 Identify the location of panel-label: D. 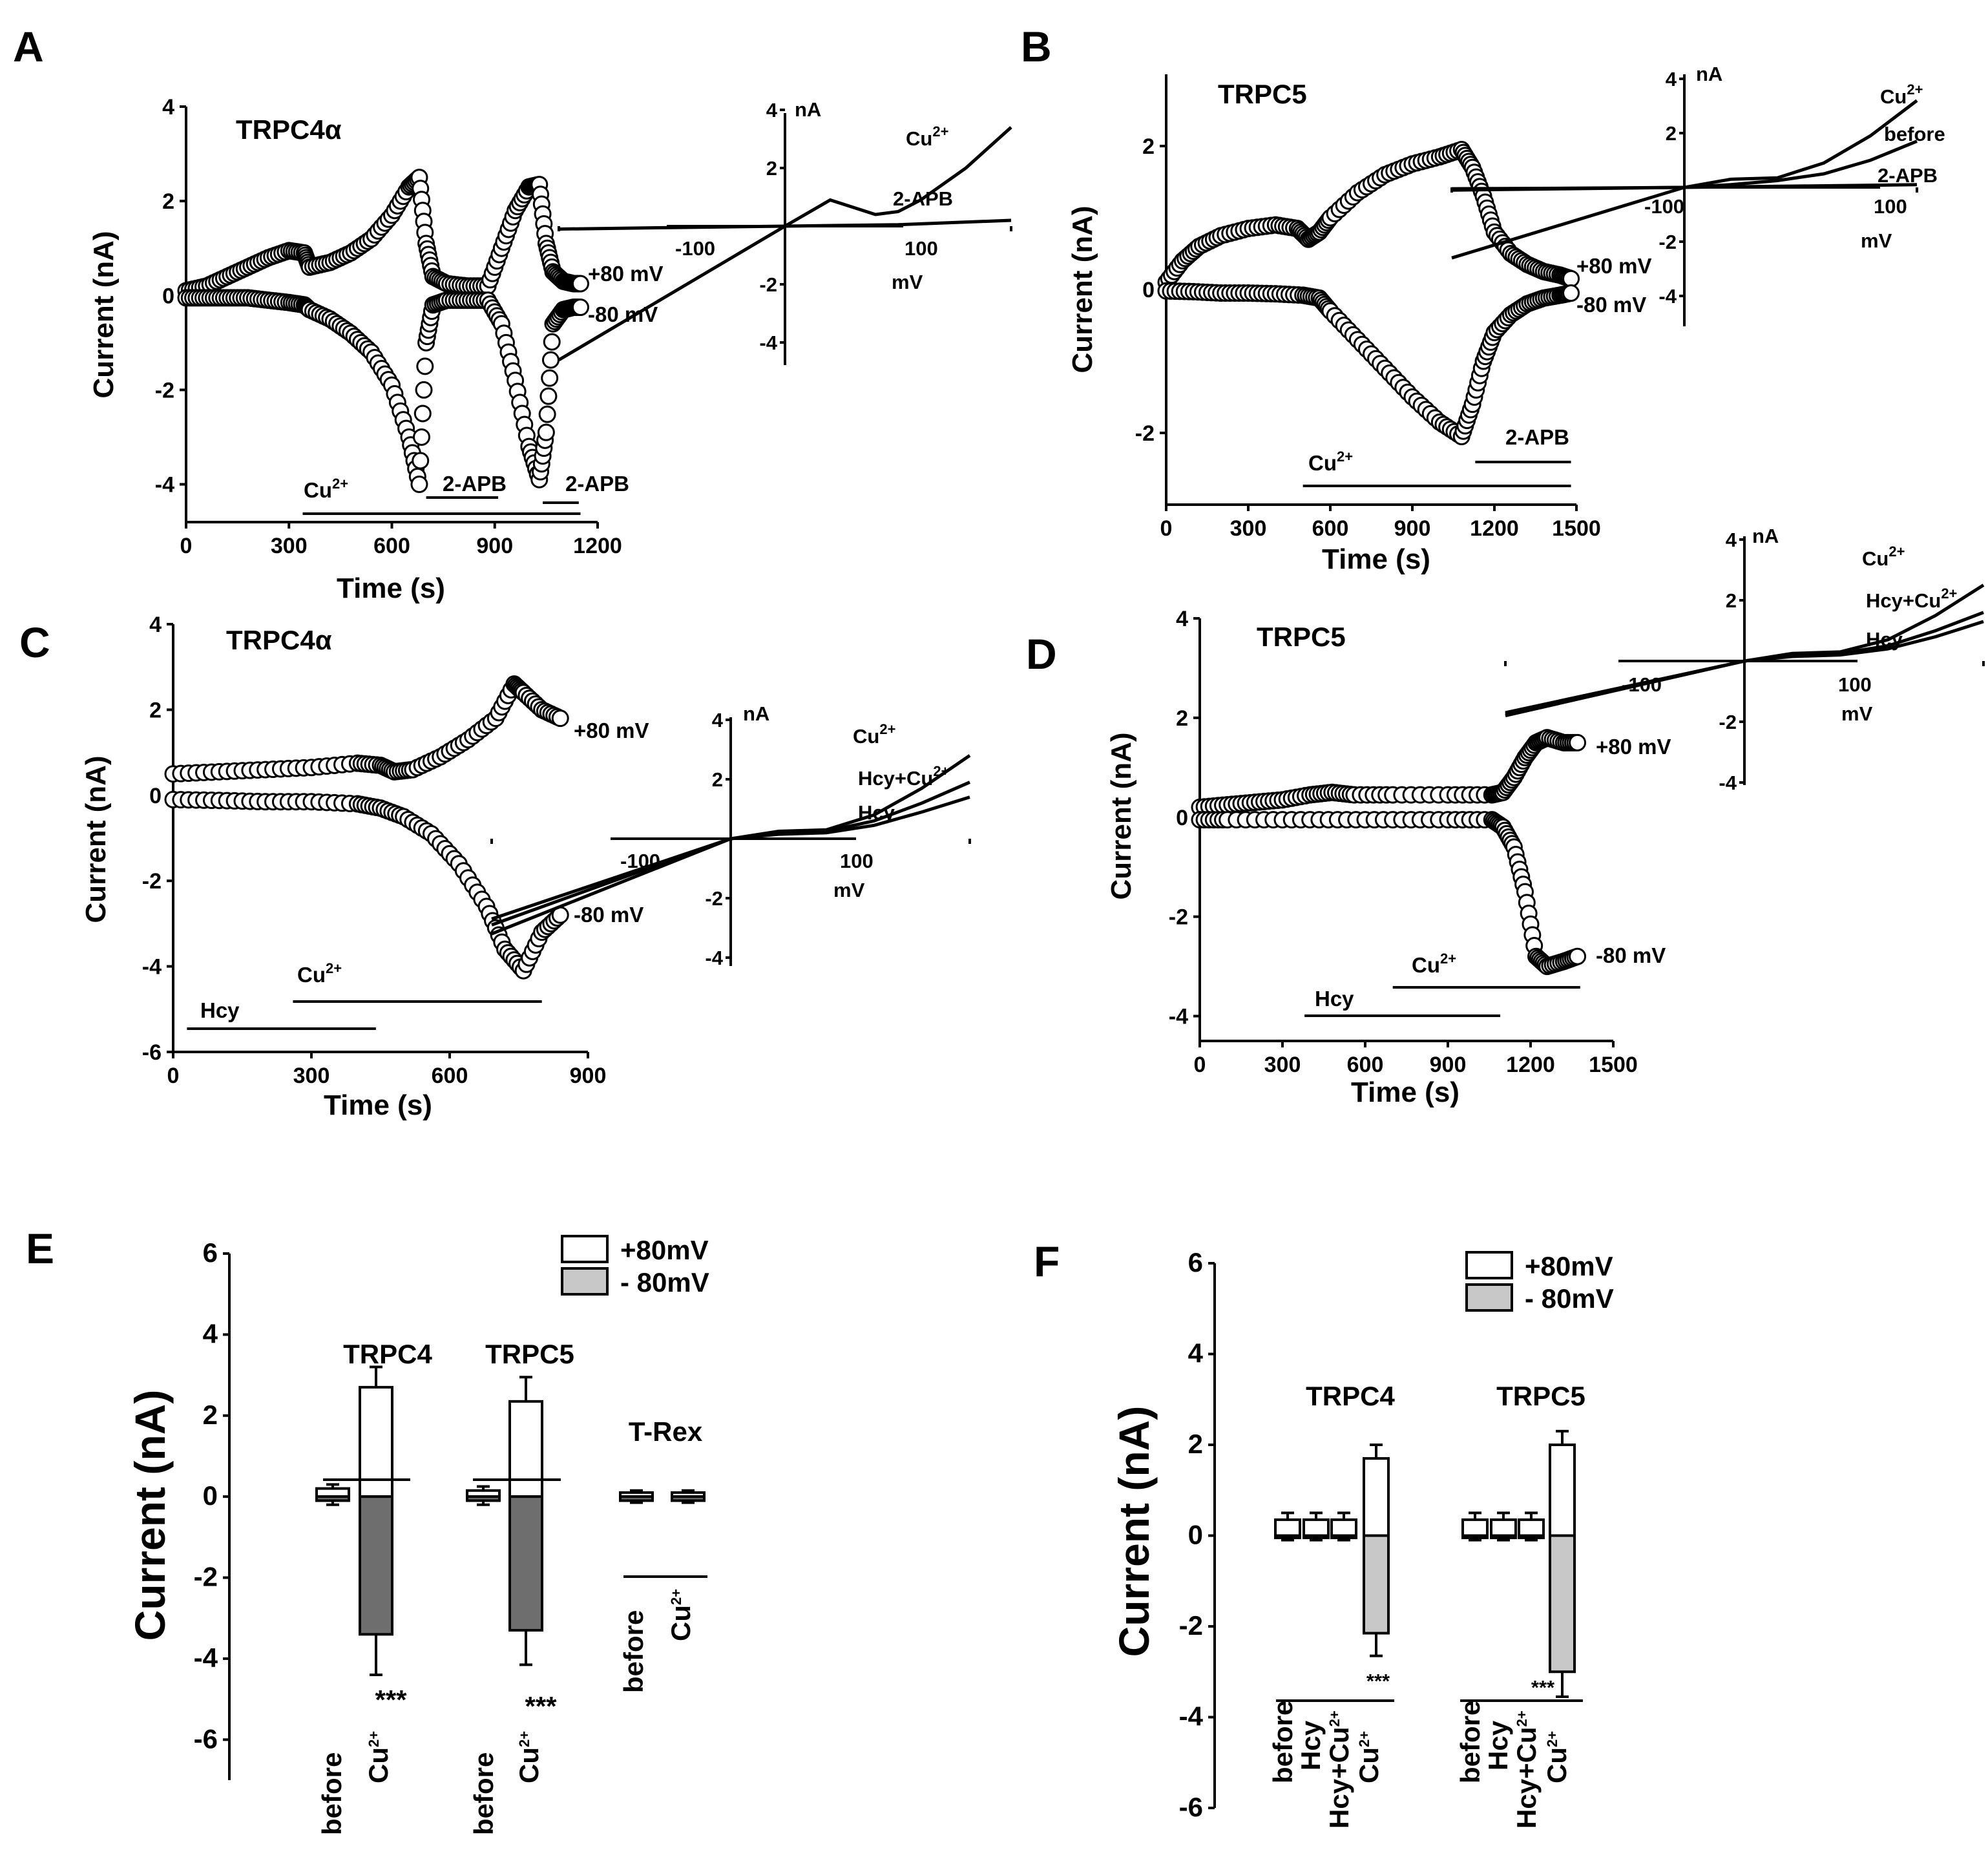
(1041, 654).